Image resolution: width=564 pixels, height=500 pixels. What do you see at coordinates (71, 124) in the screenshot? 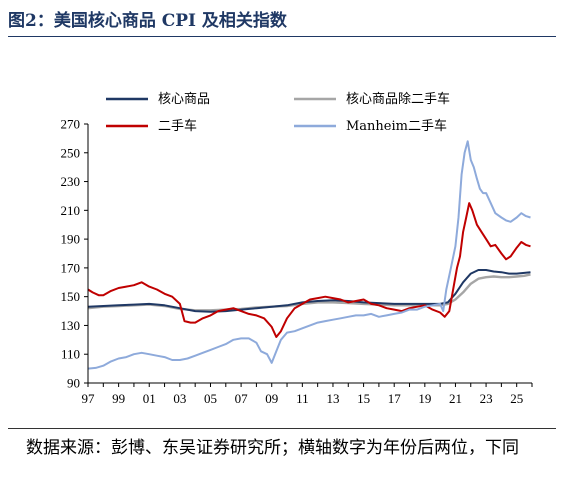
I see `y-tick-label: 270` at bounding box center [71, 124].